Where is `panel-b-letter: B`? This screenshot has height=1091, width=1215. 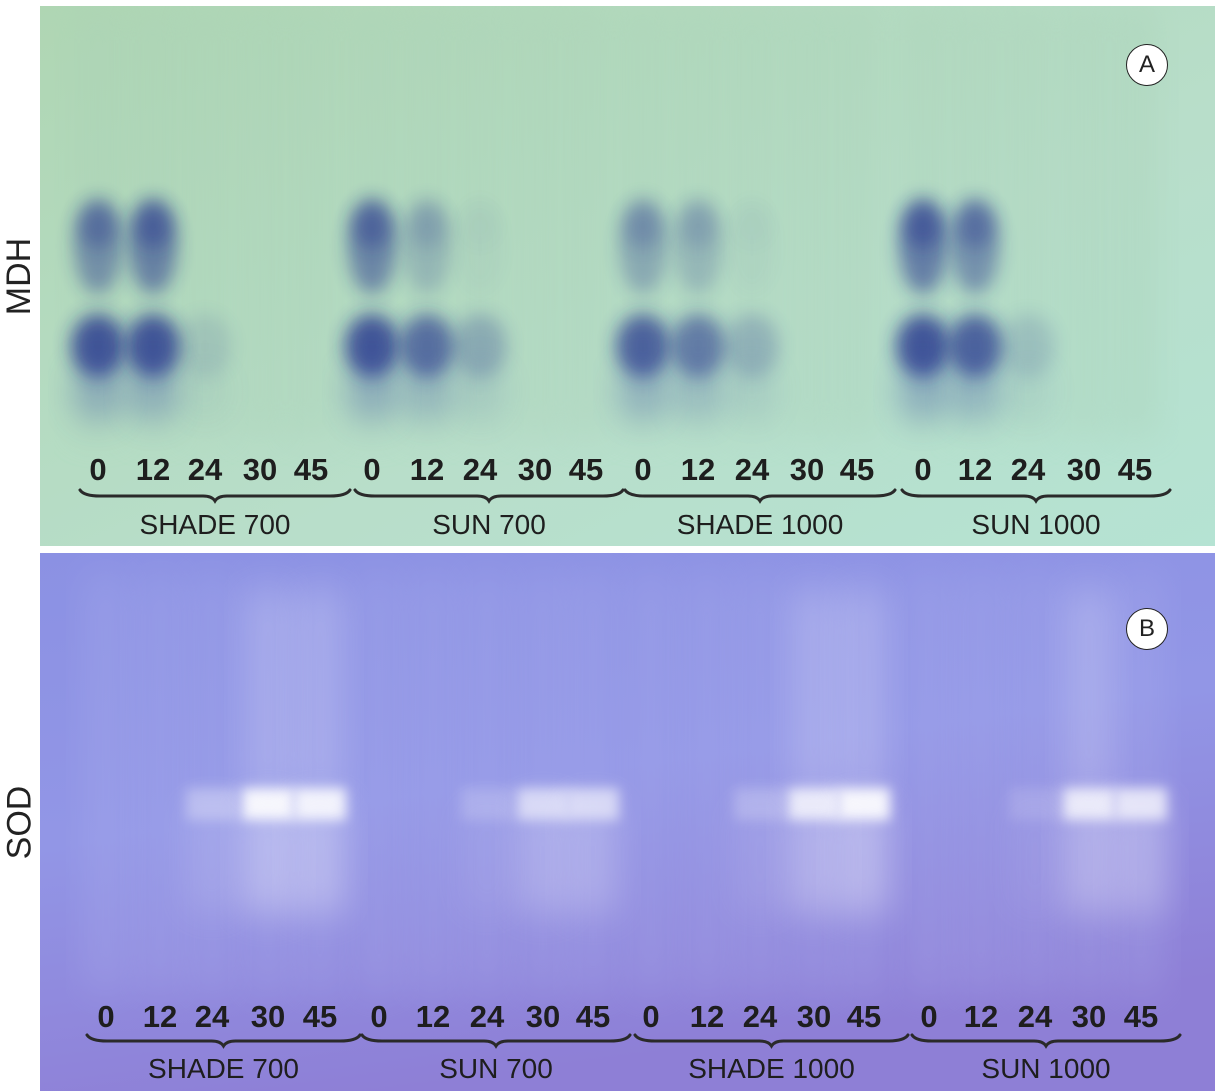 panel-b-letter: B is located at coordinates (1147, 629).